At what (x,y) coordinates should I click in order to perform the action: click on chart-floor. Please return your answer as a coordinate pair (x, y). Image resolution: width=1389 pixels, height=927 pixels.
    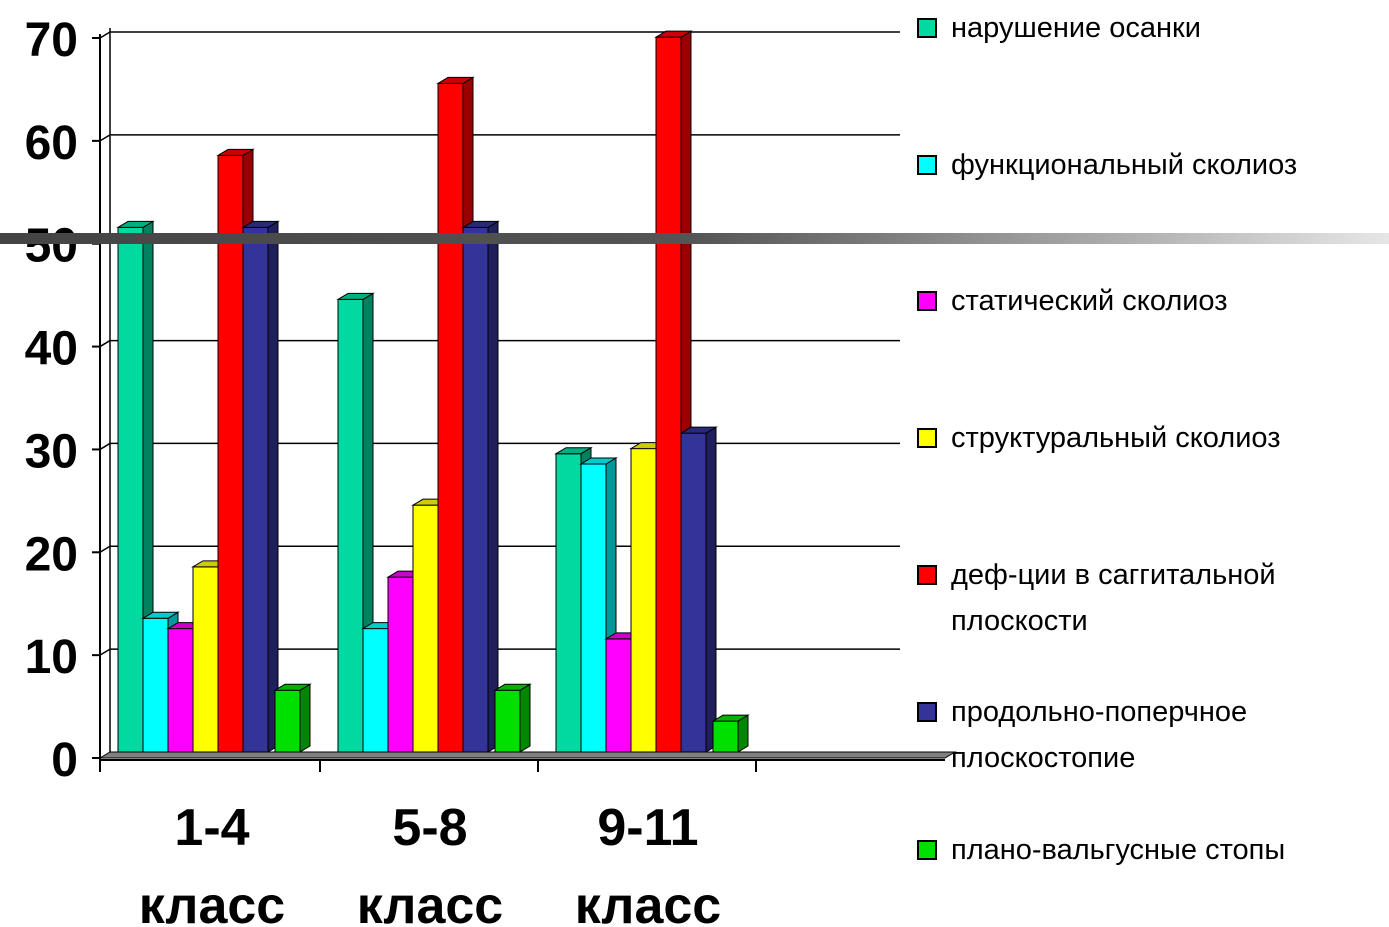
    Looking at the image, I should click on (527, 755).